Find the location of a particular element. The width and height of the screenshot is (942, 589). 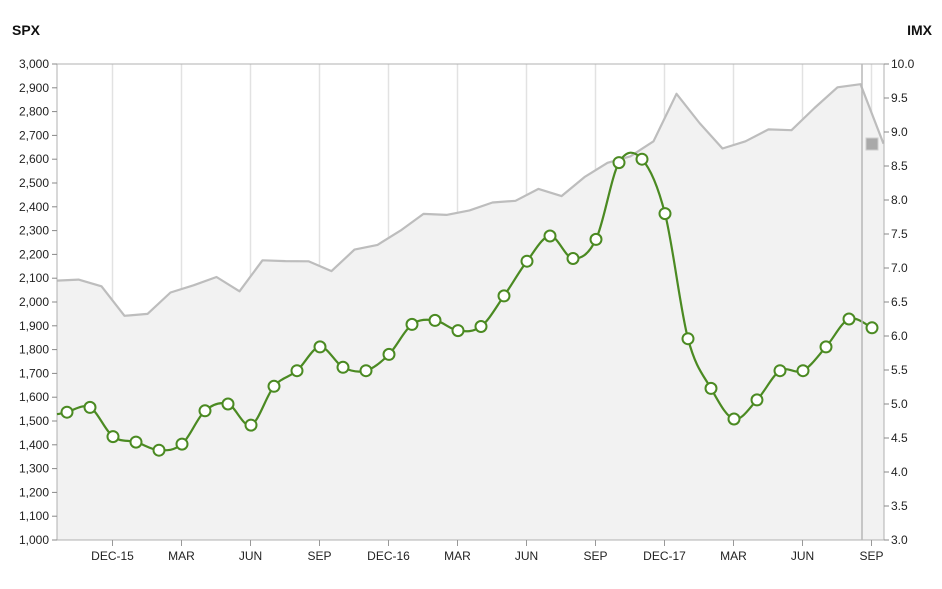

left-tick-label: 1,700 is located at coordinates (34, 373).